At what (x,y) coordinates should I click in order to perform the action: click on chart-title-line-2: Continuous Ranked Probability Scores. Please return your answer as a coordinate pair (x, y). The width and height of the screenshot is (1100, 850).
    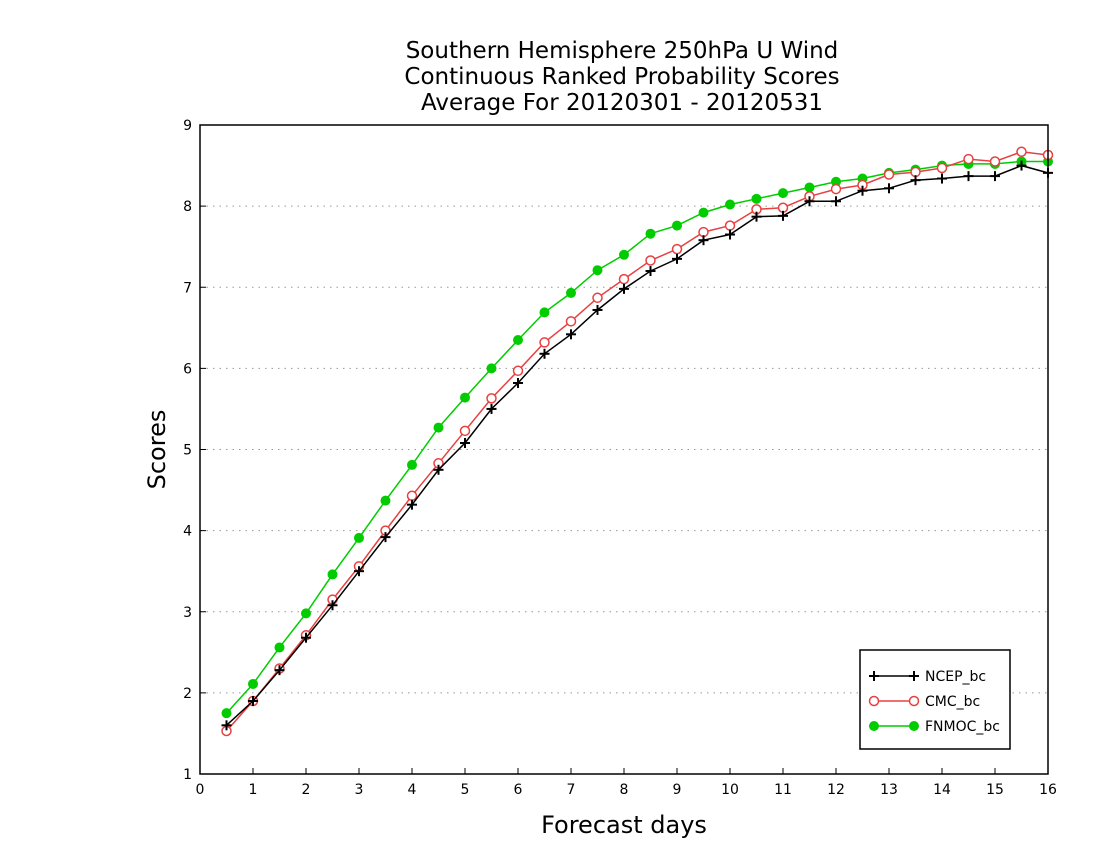
    Looking at the image, I should click on (621, 77).